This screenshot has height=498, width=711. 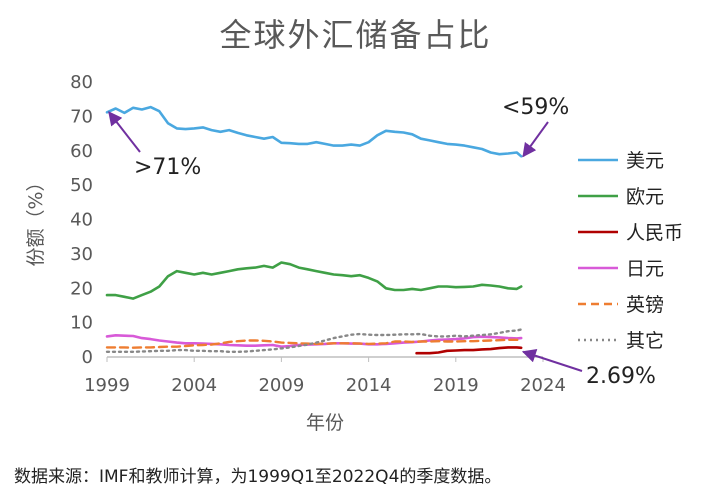 What do you see at coordinates (81, 323) in the screenshot?
I see `y-tick-label: 10` at bounding box center [81, 323].